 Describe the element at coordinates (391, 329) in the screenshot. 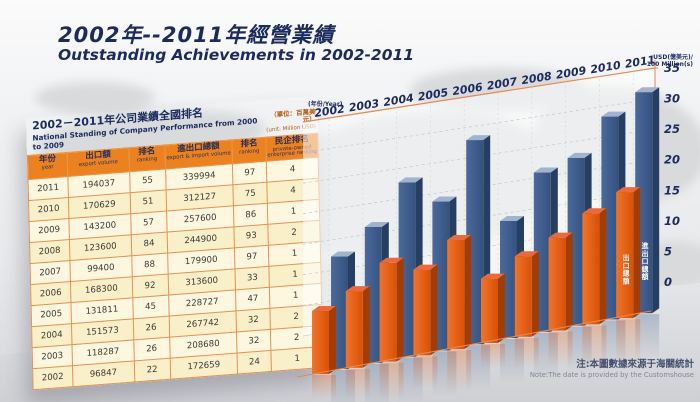

I see `bar-orange-2004` at that location.